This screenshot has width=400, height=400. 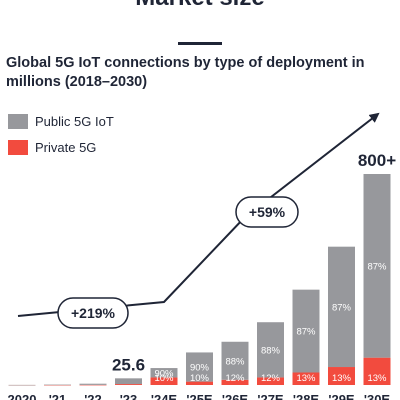 What do you see at coordinates (129, 396) in the screenshot?
I see `x-tick-label: '23` at bounding box center [129, 396].